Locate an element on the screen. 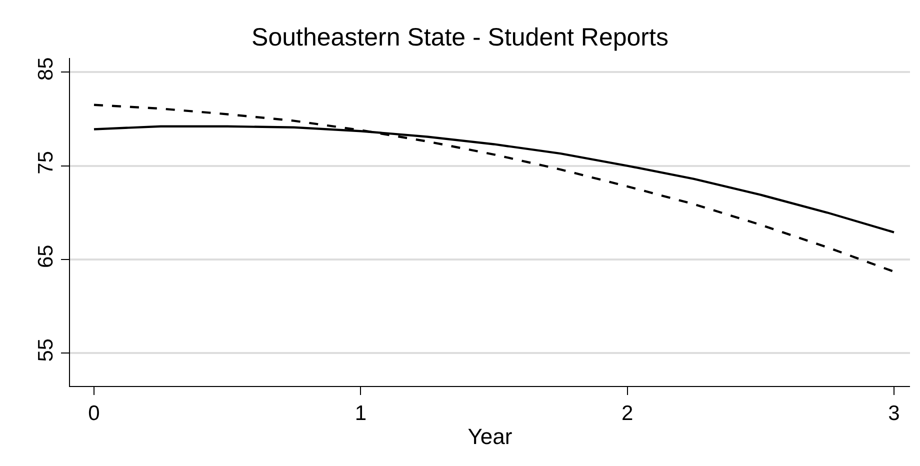 The image size is (920, 466). chart-title: Southeastern State - Student Reports is located at coordinates (460, 37).